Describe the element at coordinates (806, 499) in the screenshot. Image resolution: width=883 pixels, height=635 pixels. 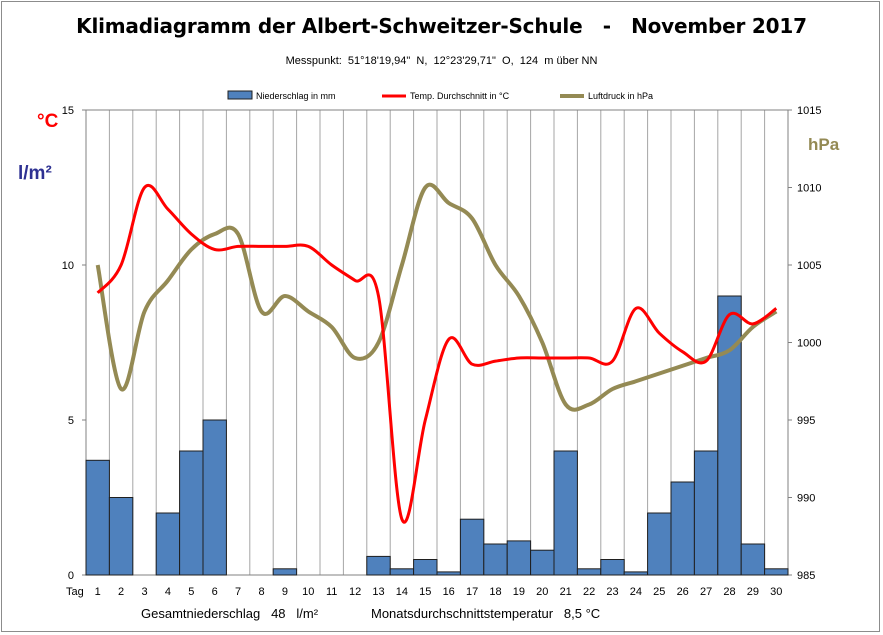
I see `right-tick-label: 990` at that location.